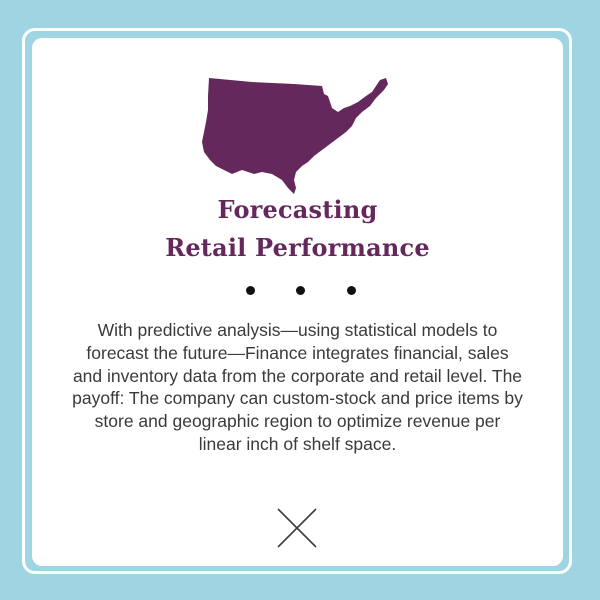 The image size is (600, 600). I want to click on three-dots-divider, so click(297, 292).